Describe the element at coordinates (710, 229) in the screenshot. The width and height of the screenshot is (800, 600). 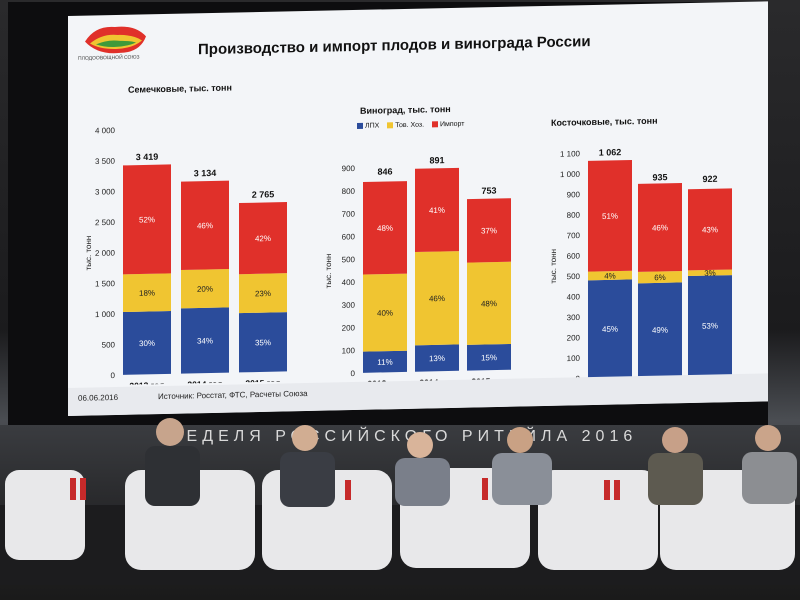
I see `segment-percent-label: 43%` at that location.